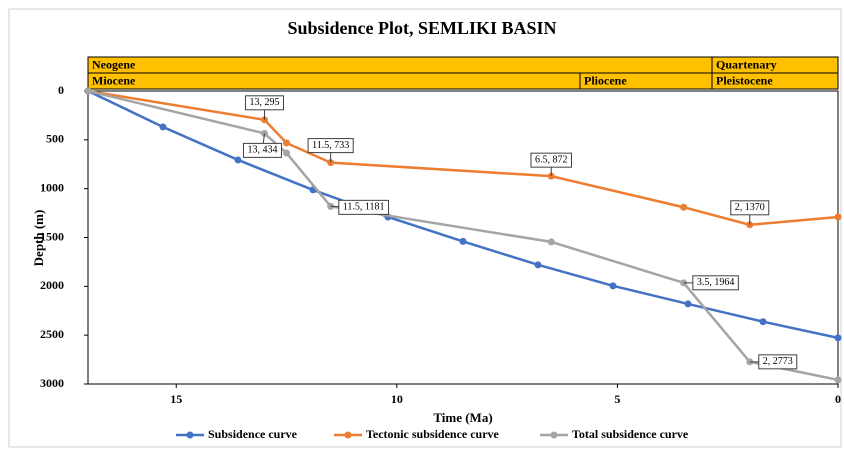 Image resolution: width=844 pixels, height=449 pixels. I want to click on era-label: Quartenary, so click(746, 64).